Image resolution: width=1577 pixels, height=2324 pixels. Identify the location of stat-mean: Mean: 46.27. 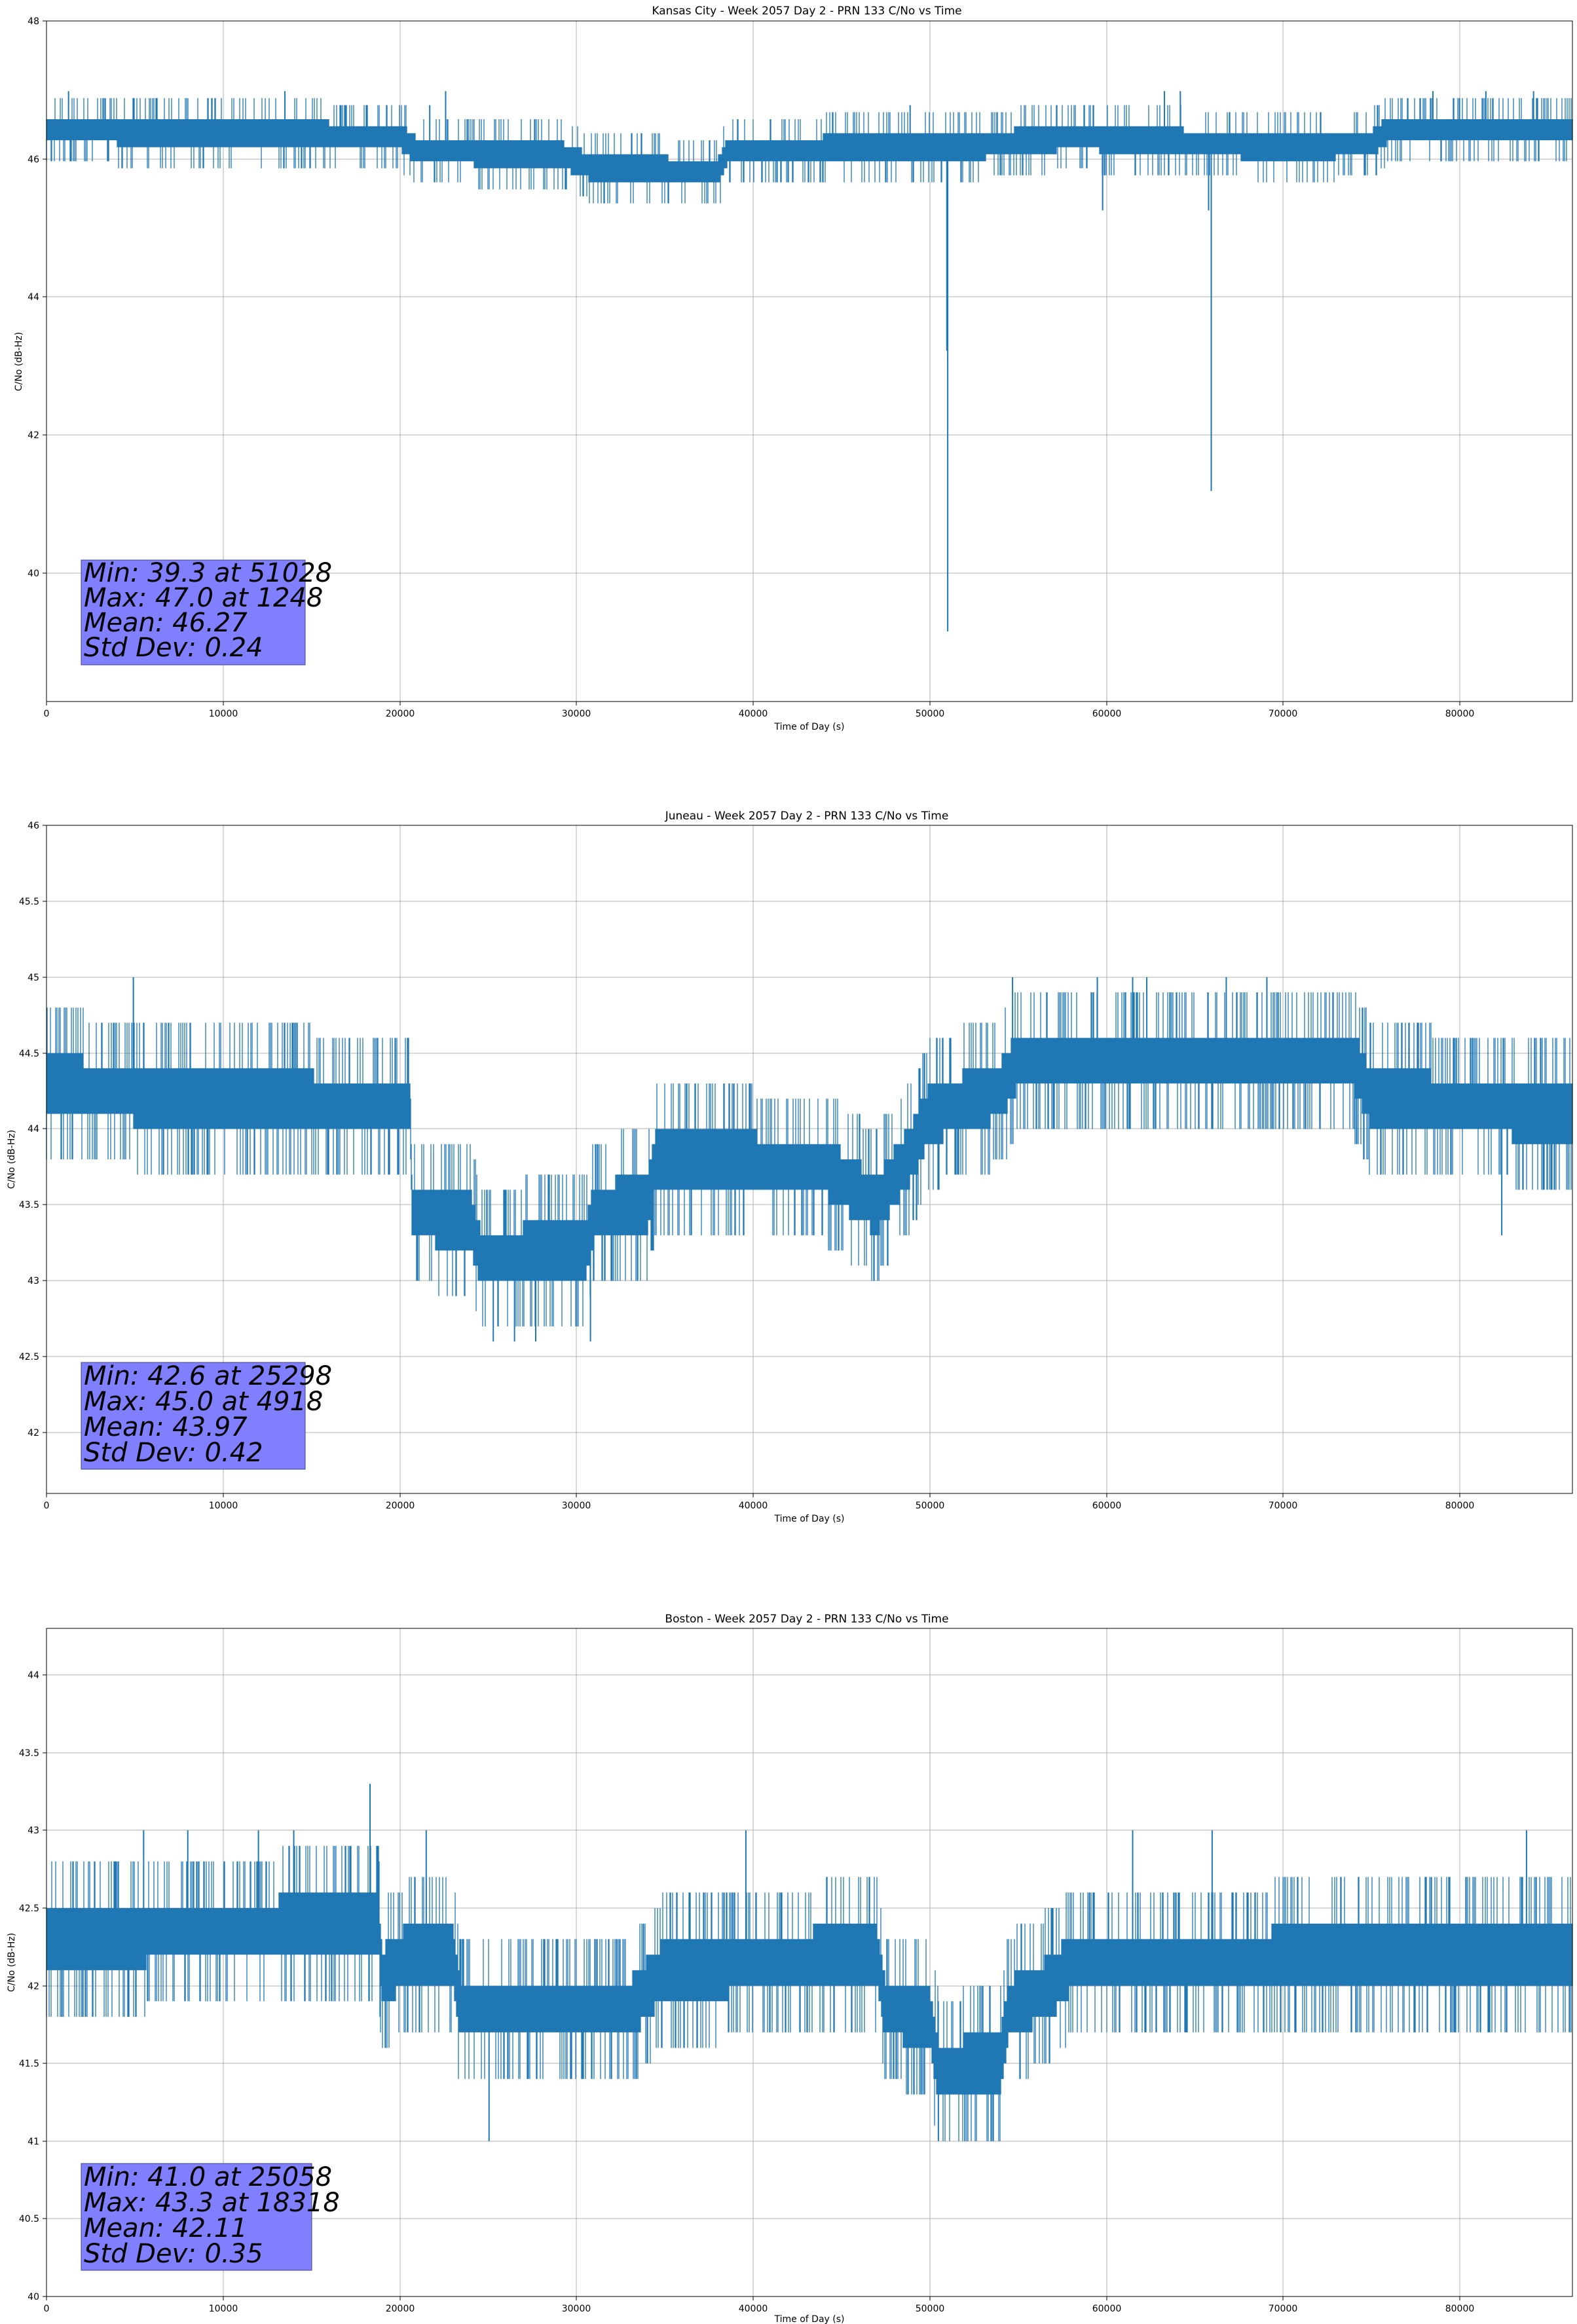
(166, 623).